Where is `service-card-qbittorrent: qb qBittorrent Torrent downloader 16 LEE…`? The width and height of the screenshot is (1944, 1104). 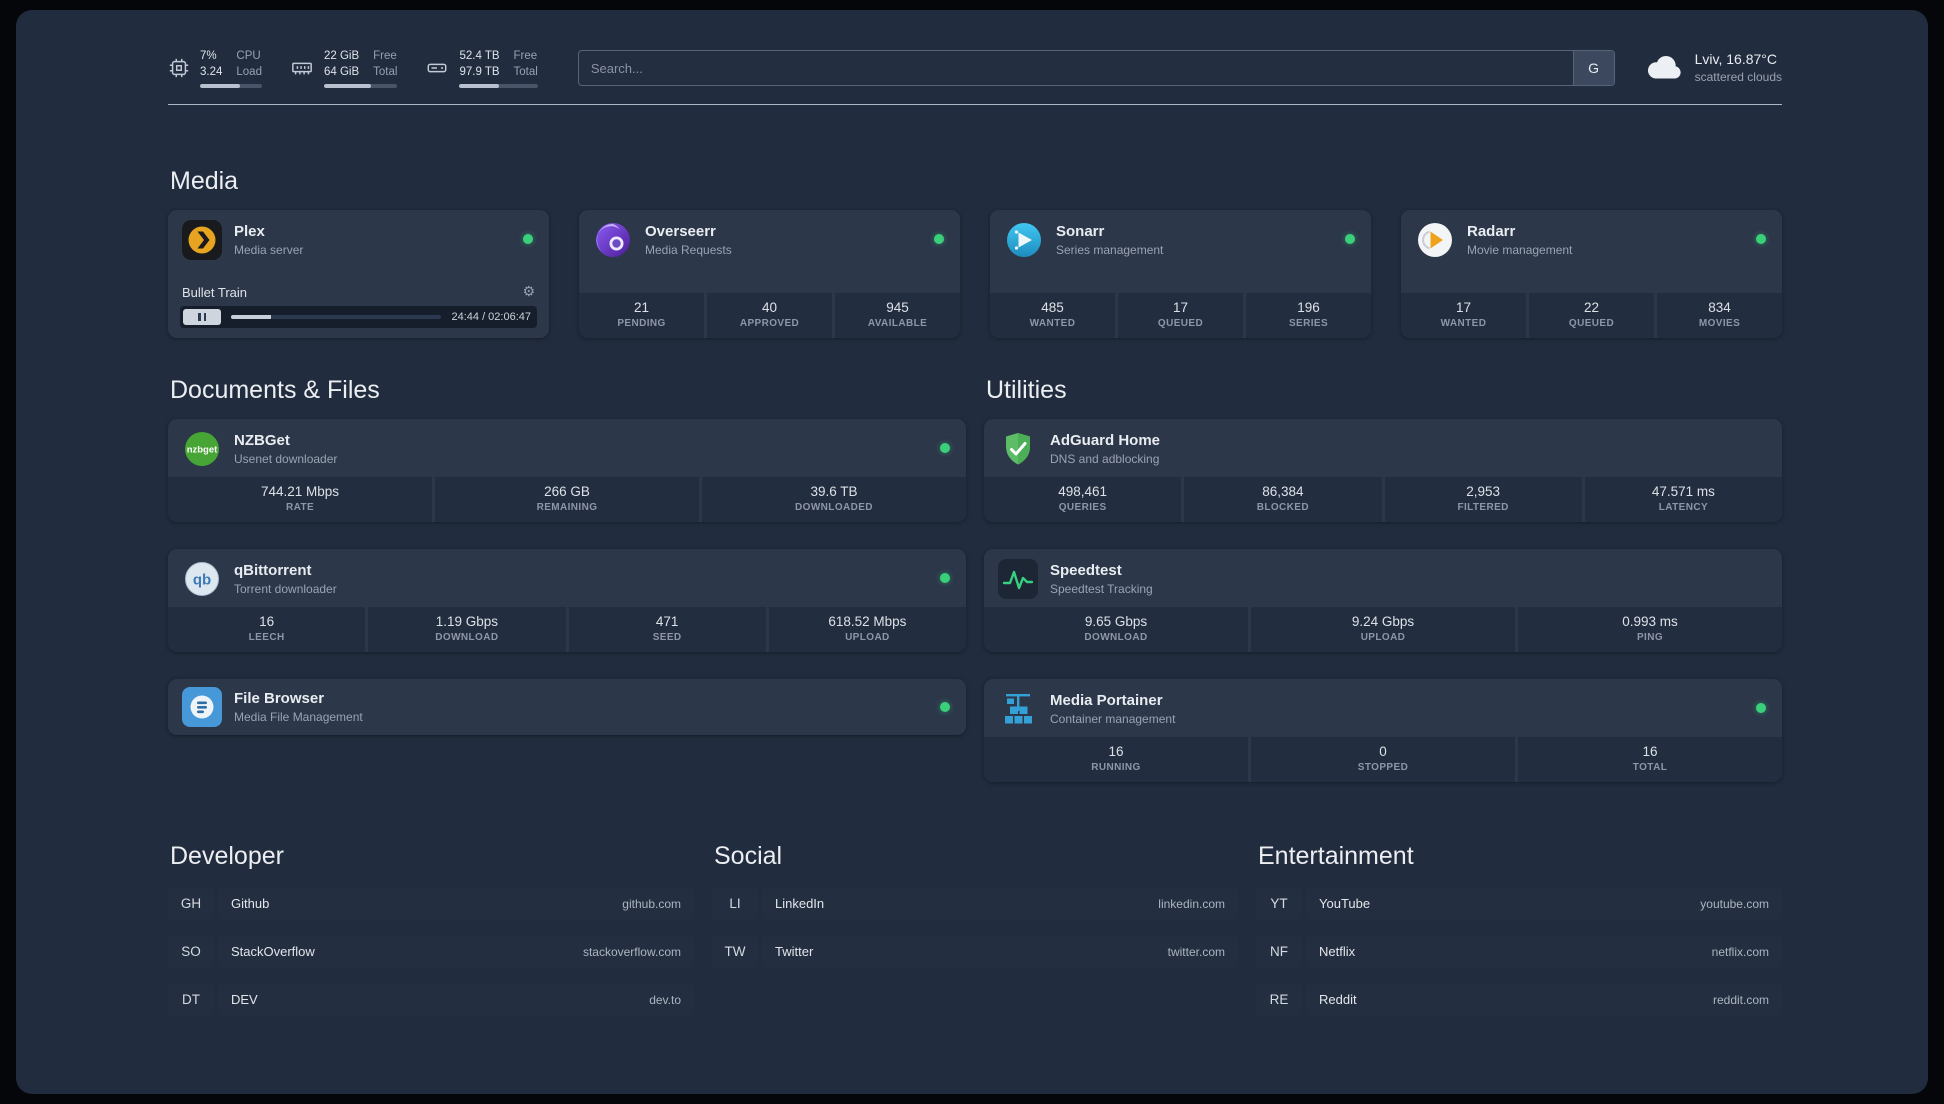
service-card-qbittorrent: qb qBittorrent Torrent downloader 16 LEE… is located at coordinates (567, 600).